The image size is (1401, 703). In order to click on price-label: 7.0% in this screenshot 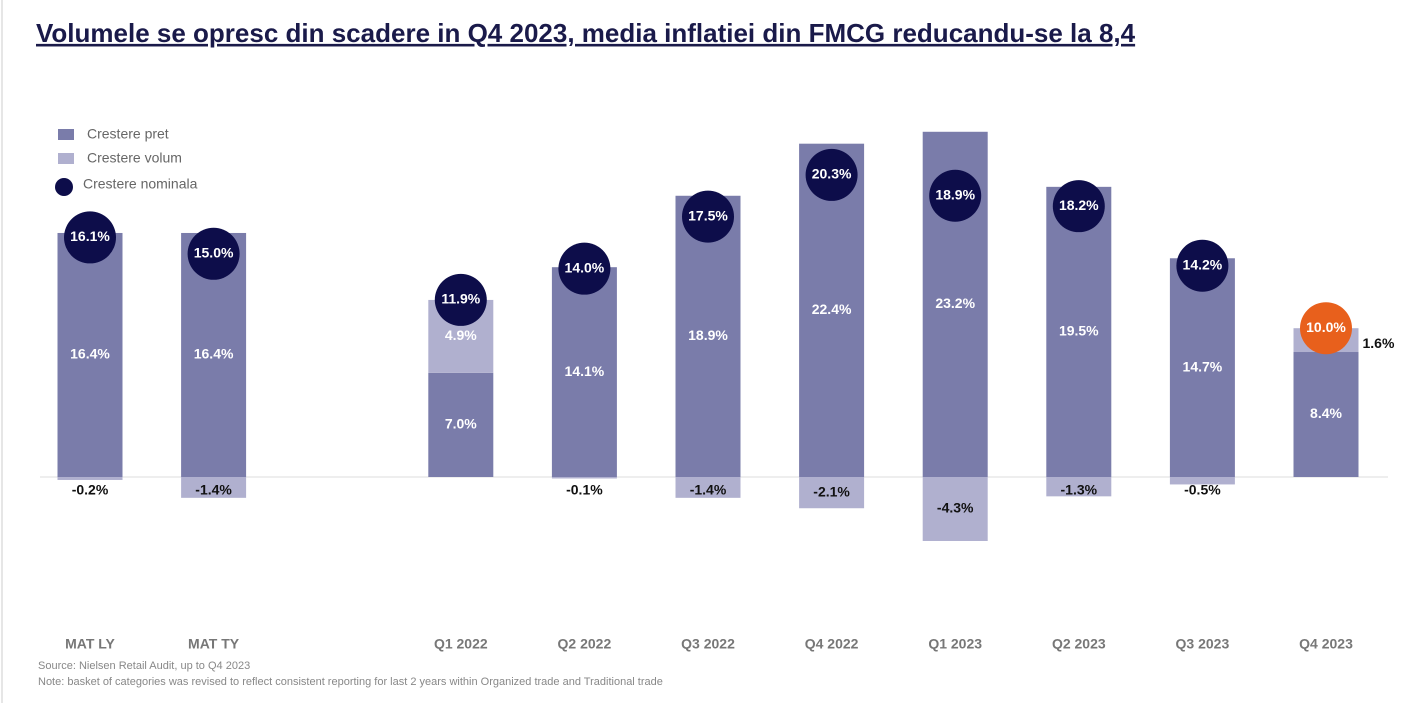, I will do `click(461, 424)`.